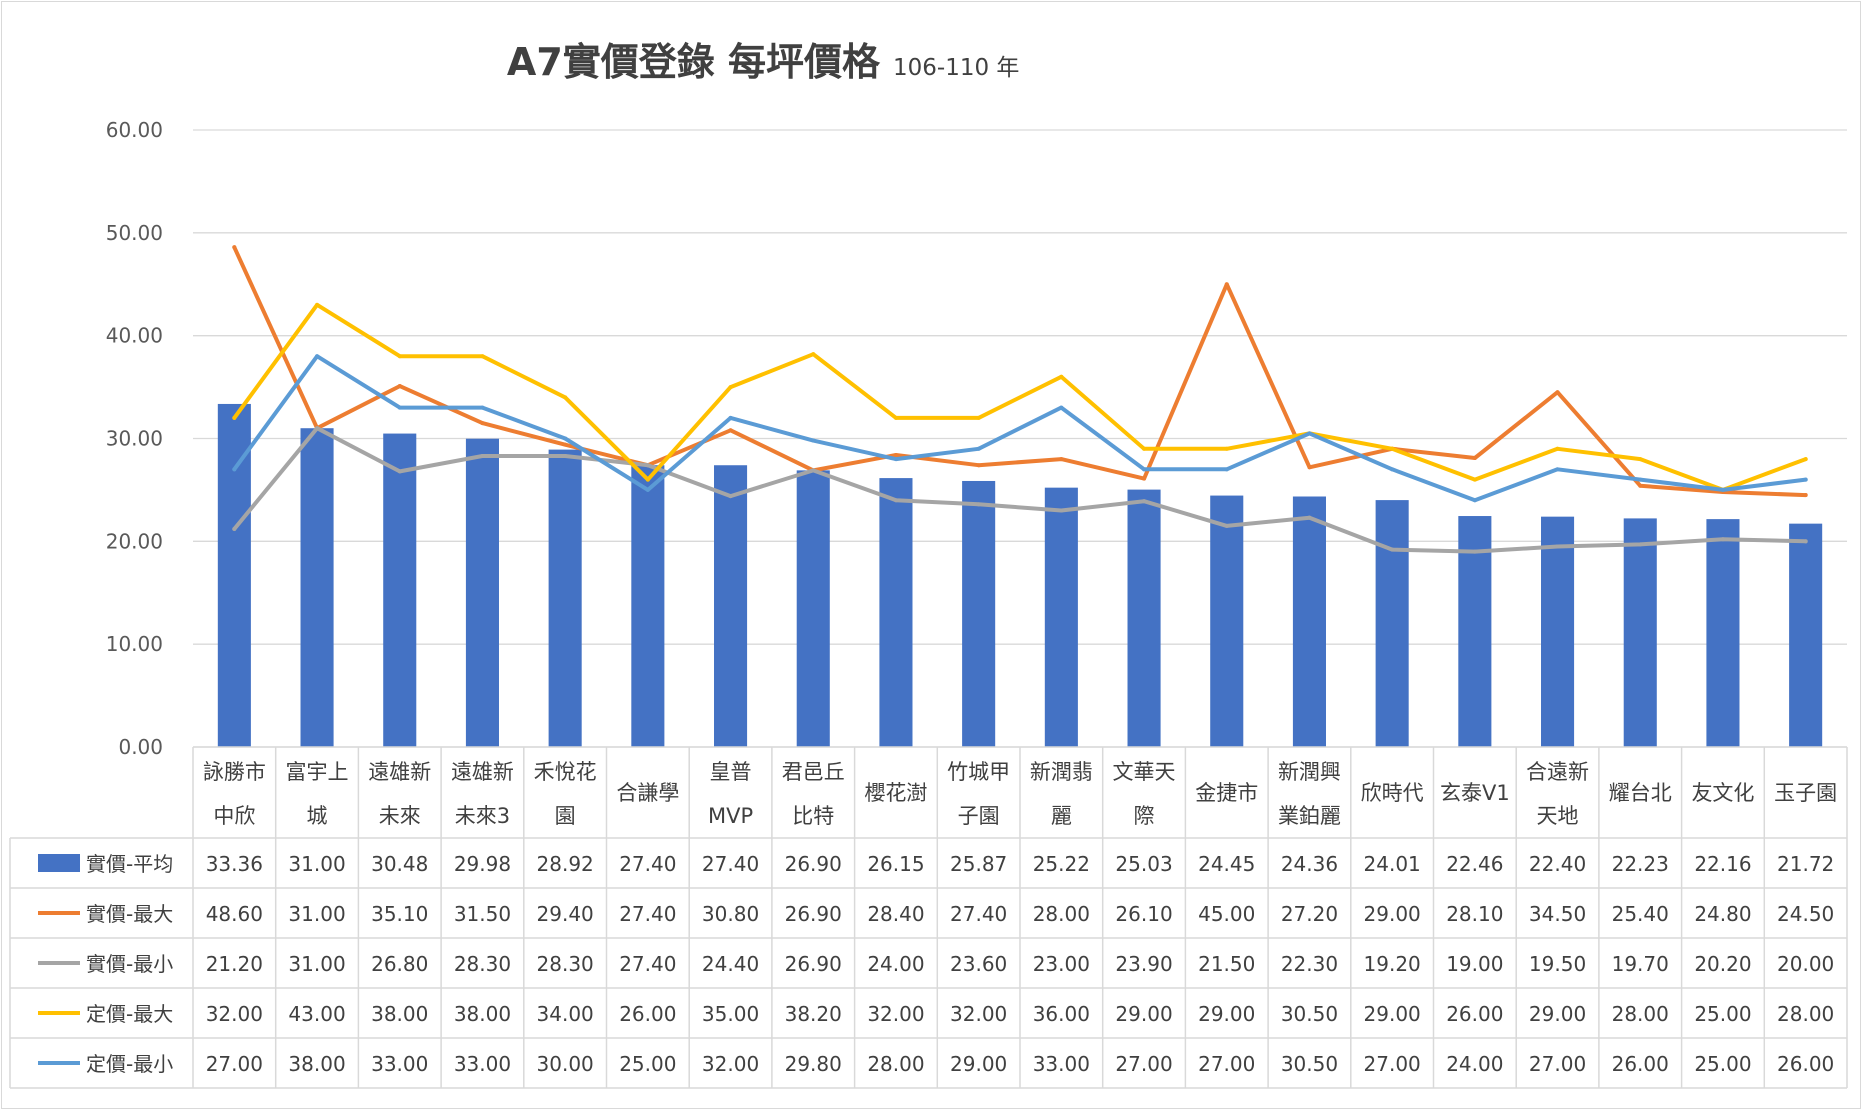 This screenshot has width=1862, height=1110. Describe the element at coordinates (1226, 864) in the screenshot. I see `table-cell-value: 24.45` at that location.